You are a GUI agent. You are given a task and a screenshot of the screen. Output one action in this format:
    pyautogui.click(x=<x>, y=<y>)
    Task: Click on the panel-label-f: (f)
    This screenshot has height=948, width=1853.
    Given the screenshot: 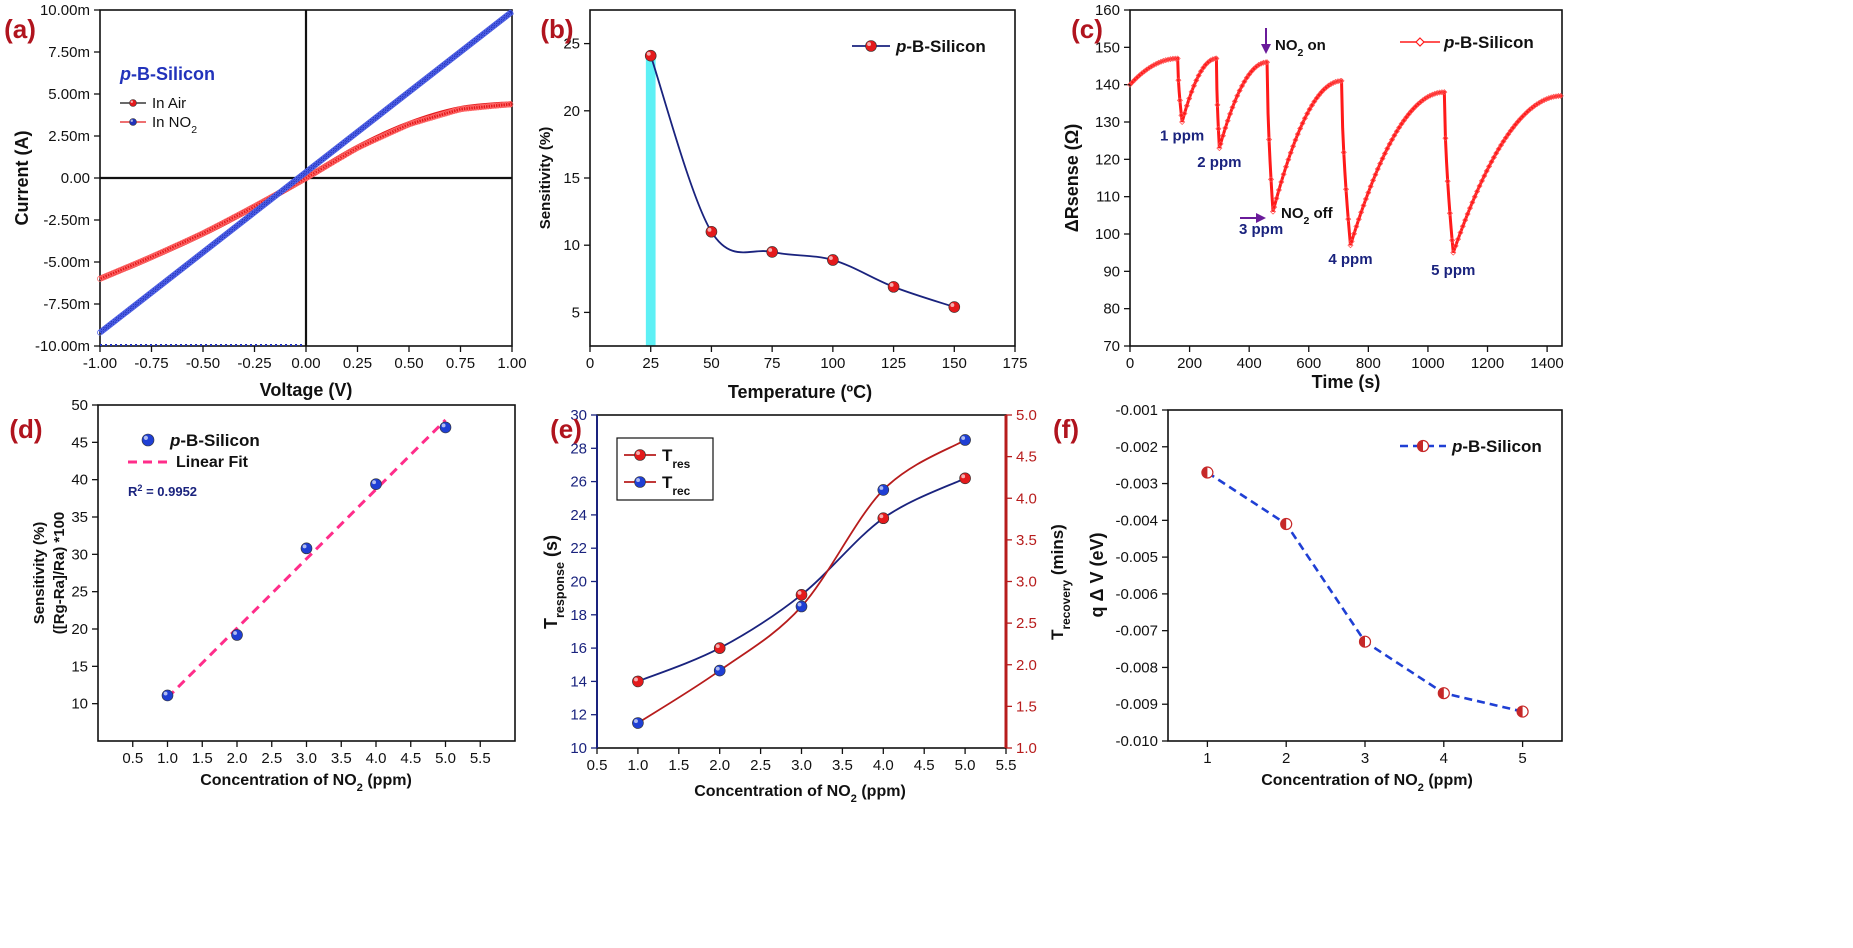 What is the action you would take?
    pyautogui.click(x=1066, y=429)
    